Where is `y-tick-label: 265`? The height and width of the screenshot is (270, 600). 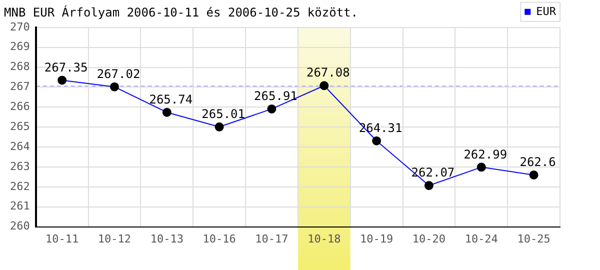
y-tick-label: 265 is located at coordinates (20, 126).